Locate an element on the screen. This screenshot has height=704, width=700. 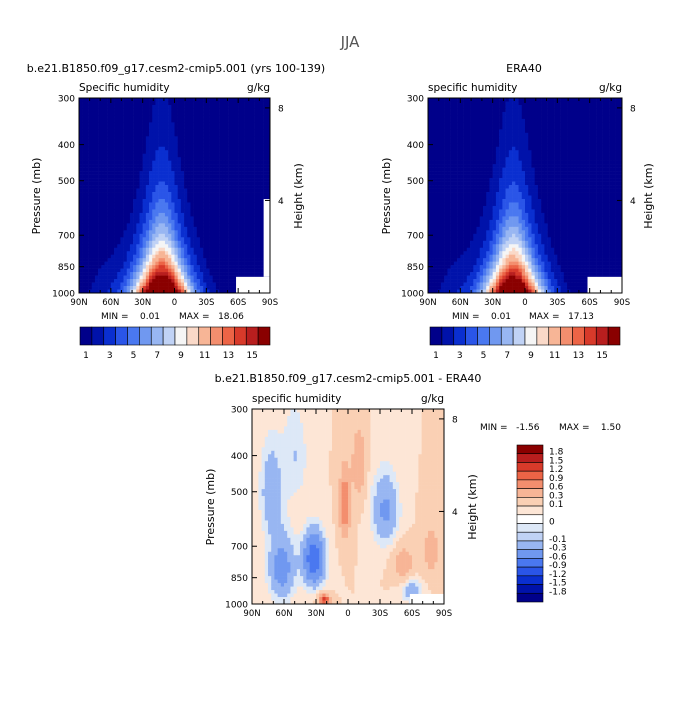
colorbar-label: 13 is located at coordinates (228, 356).